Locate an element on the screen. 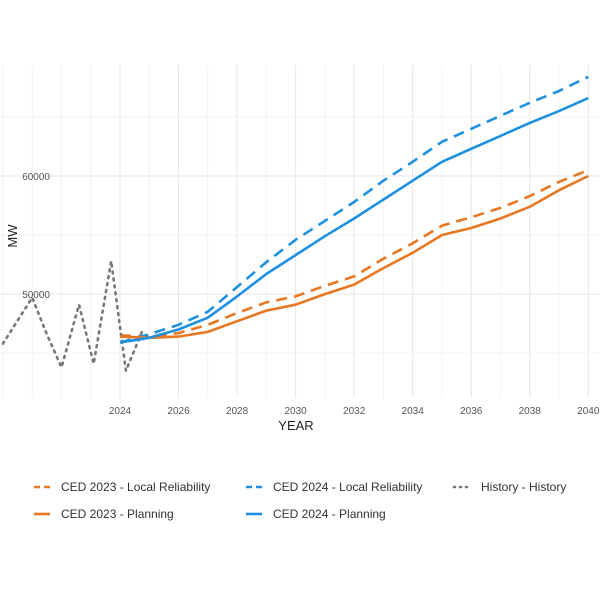 This screenshot has width=600, height=600. x-tick-label: 2032 is located at coordinates (354, 411).